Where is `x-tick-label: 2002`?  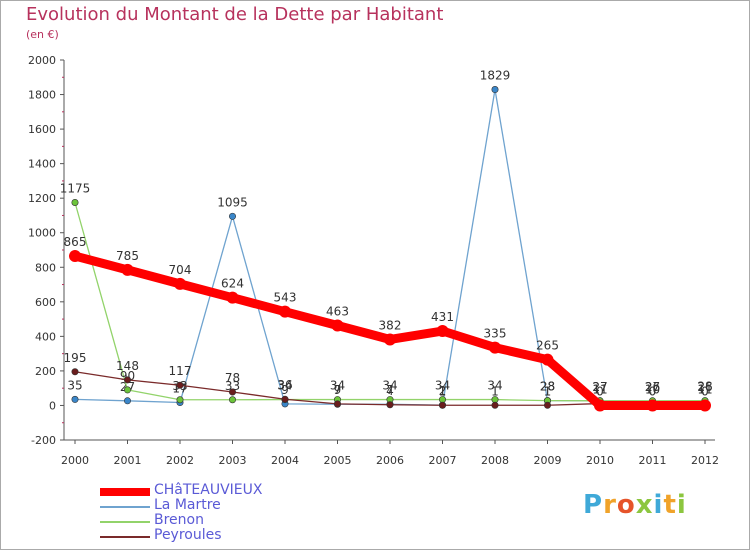
x-tick-label: 2002 is located at coordinates (180, 460).